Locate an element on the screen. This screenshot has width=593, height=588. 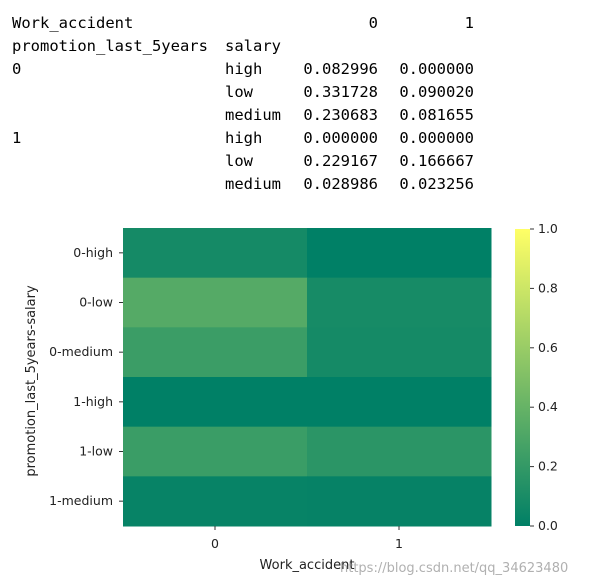
x-tick-label: 1 is located at coordinates (399, 543).